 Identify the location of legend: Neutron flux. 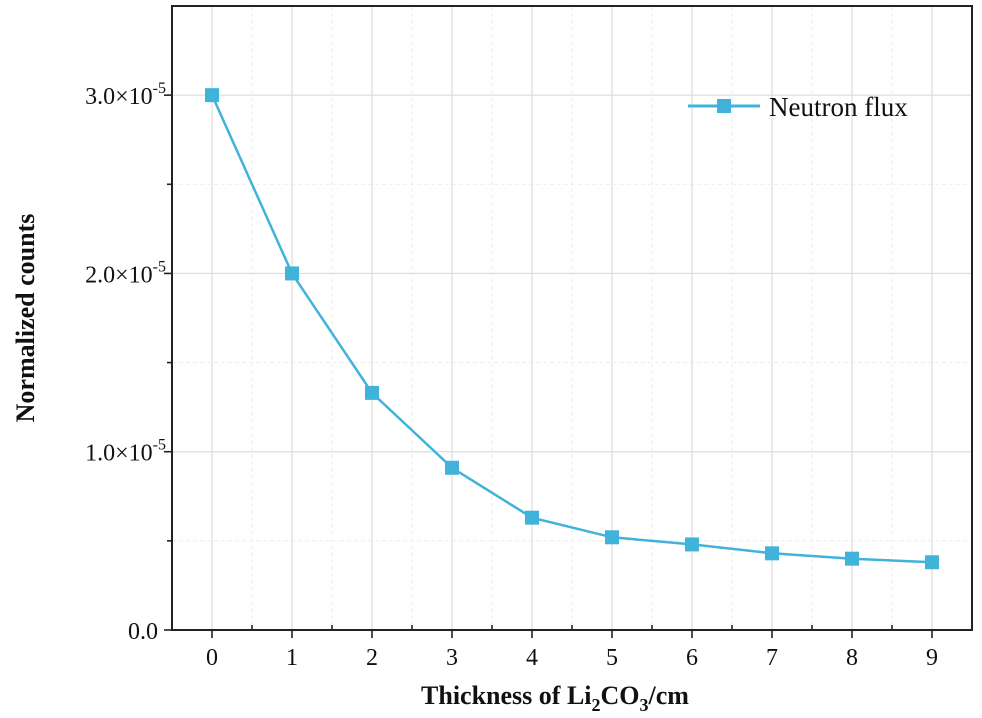
(798, 107).